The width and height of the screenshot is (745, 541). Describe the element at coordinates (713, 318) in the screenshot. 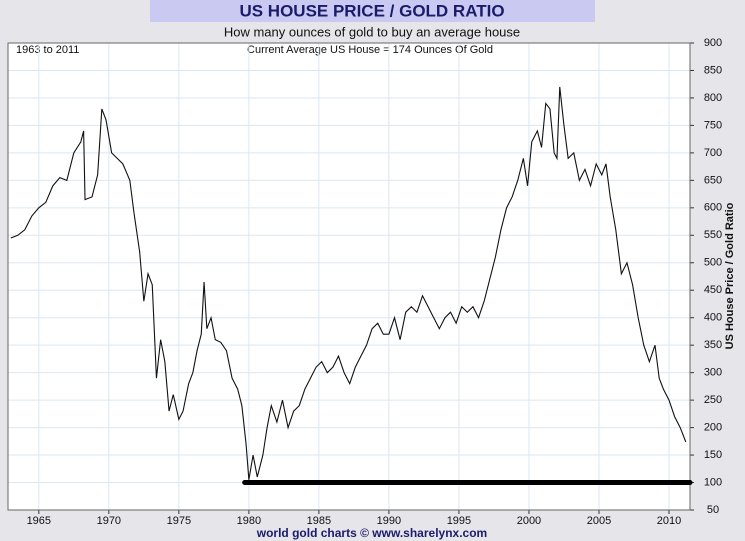

I see `y-tick-label: 400` at that location.